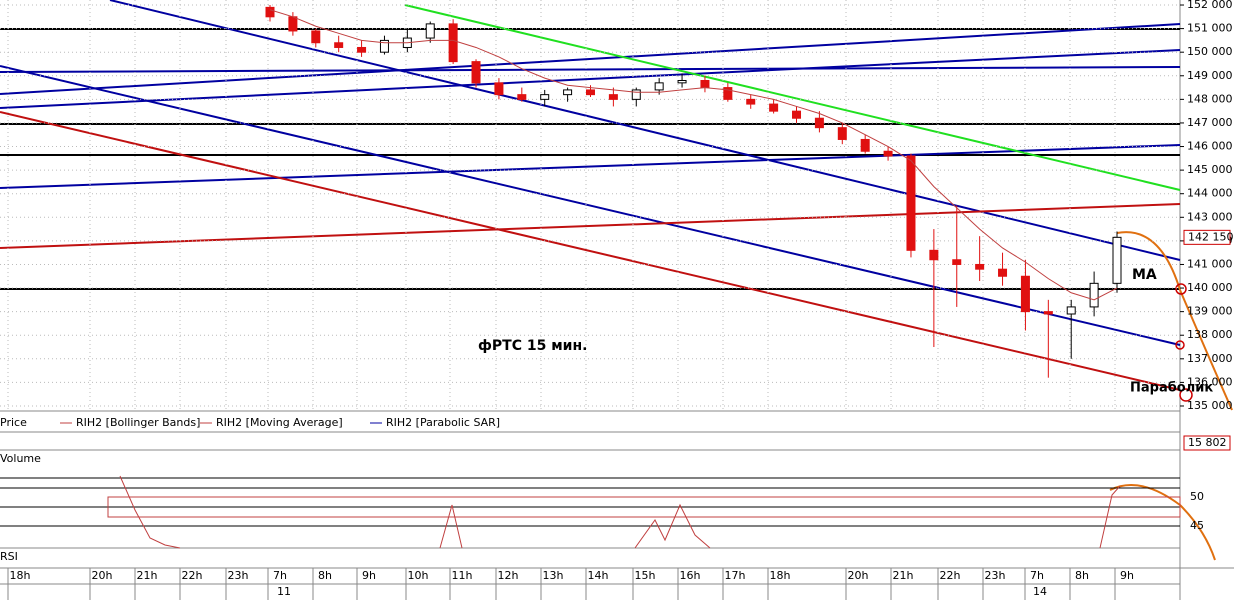 The image size is (1234, 602). Describe the element at coordinates (1197, 496) in the screenshot. I see `rsi-tick: 50` at that location.